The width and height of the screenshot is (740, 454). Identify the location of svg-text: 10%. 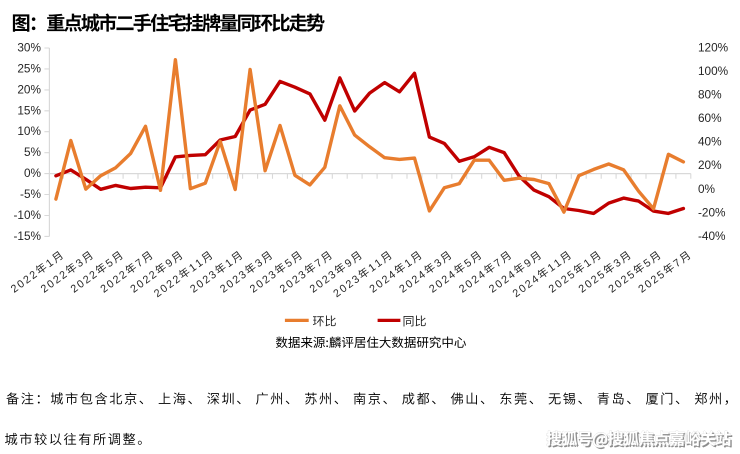
(29, 131).